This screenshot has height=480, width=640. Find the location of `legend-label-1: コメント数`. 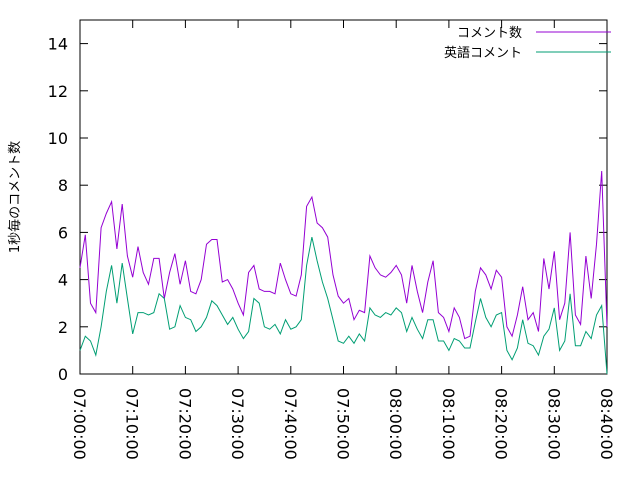

legend-label-1: コメント数 is located at coordinates (489, 33).